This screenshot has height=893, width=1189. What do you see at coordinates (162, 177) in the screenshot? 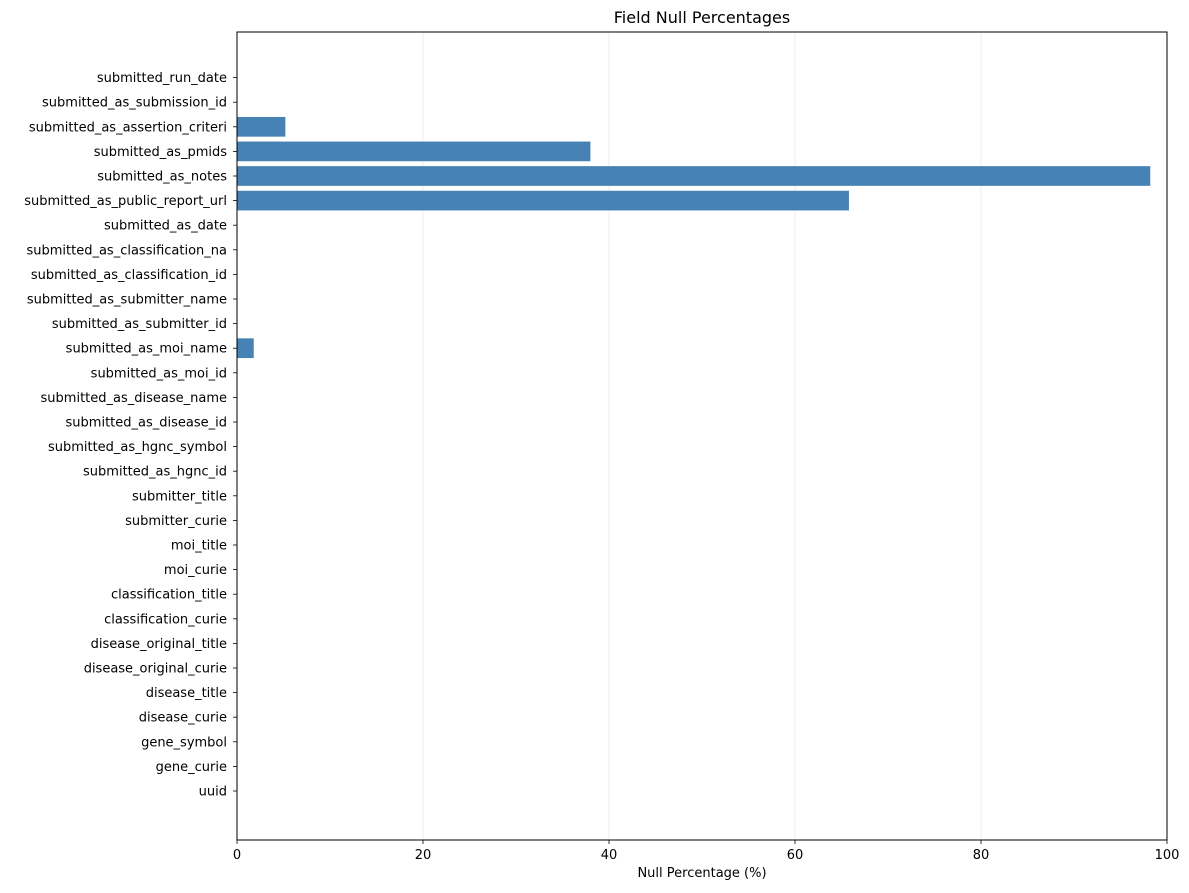
I see `y-tick-label: submitted_as_notes` at bounding box center [162, 177].